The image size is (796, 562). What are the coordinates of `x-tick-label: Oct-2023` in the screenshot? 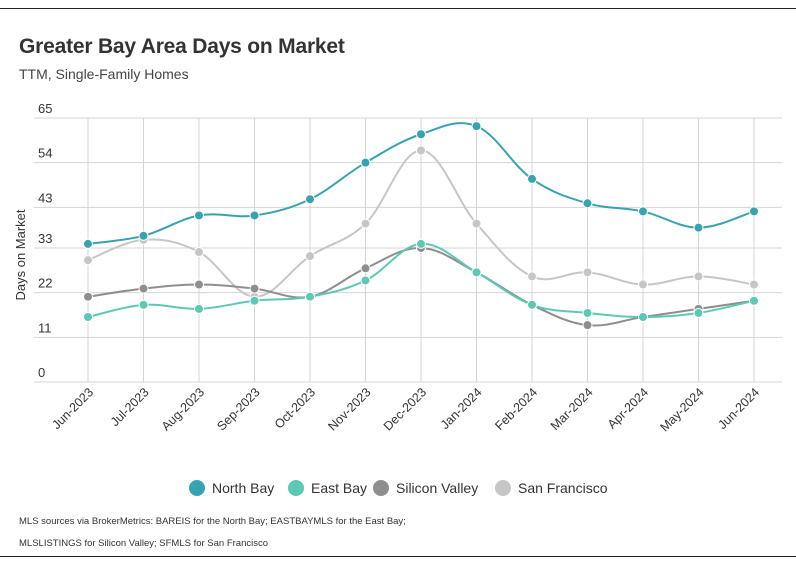 It's located at (295, 408).